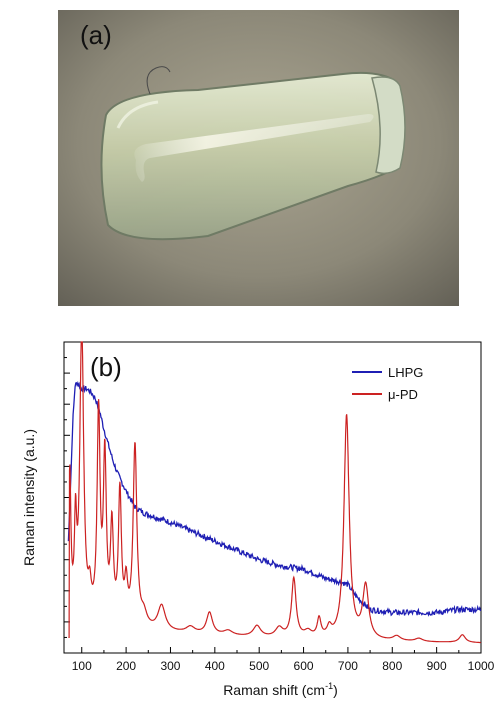  I want to click on x-ticks: 100 200 300 400 500 600 700 800 900 1000, so click(283, 660).